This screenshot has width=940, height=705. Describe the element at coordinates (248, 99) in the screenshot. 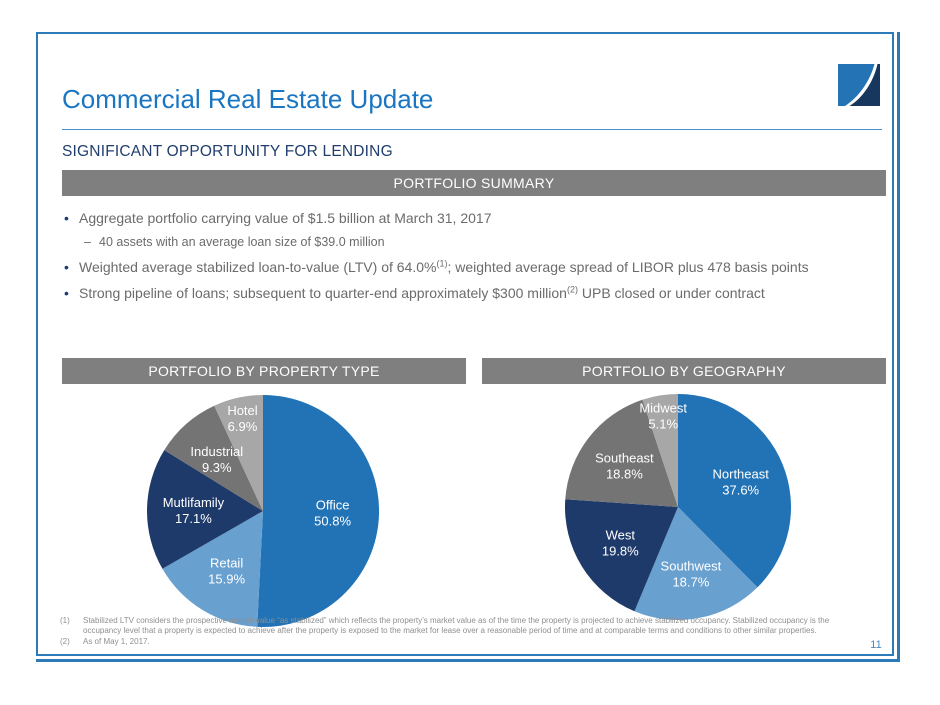

I see `page-title: Commercial Real Estate Update` at that location.